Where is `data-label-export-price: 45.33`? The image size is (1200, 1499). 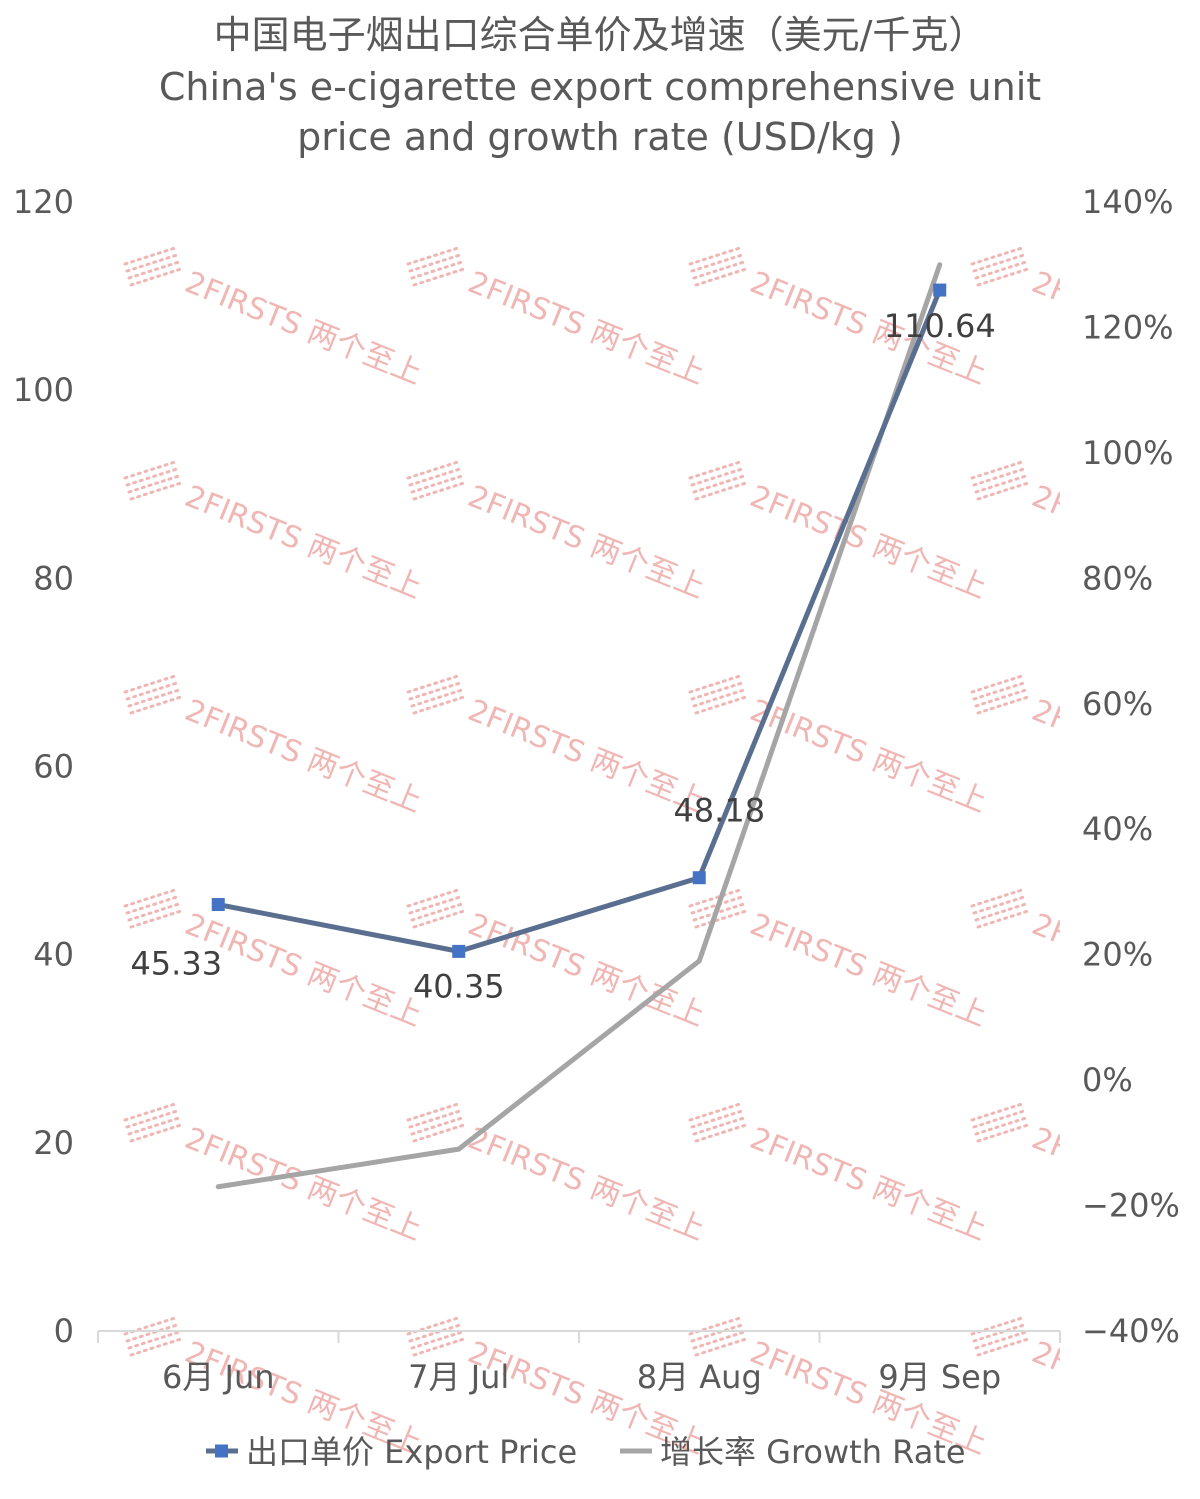
data-label-export-price: 45.33 is located at coordinates (176, 964).